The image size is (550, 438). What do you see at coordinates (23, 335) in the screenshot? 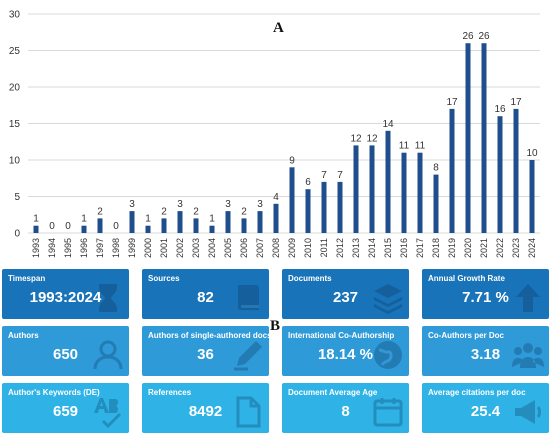
I see `card-title: Authors` at bounding box center [23, 335].